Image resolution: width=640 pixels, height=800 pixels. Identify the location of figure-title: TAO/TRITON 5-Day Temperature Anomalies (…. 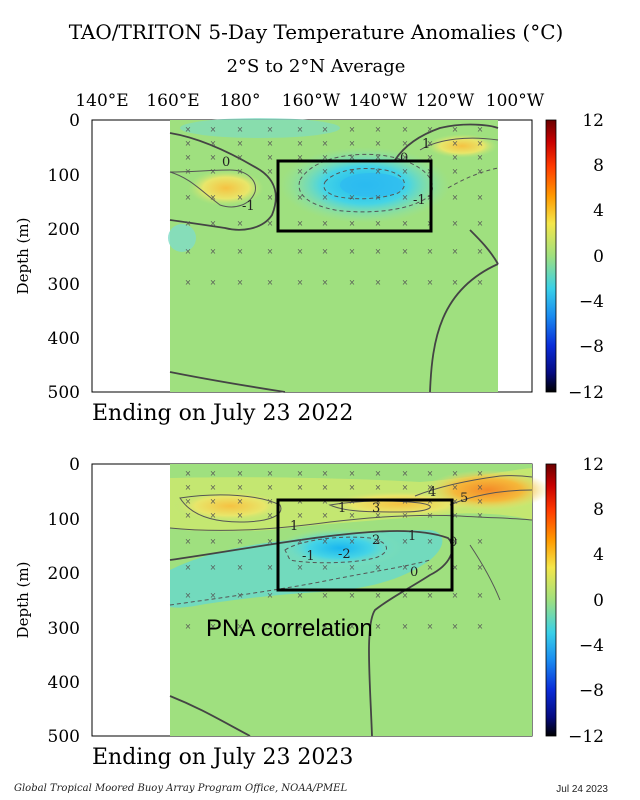
(316, 32).